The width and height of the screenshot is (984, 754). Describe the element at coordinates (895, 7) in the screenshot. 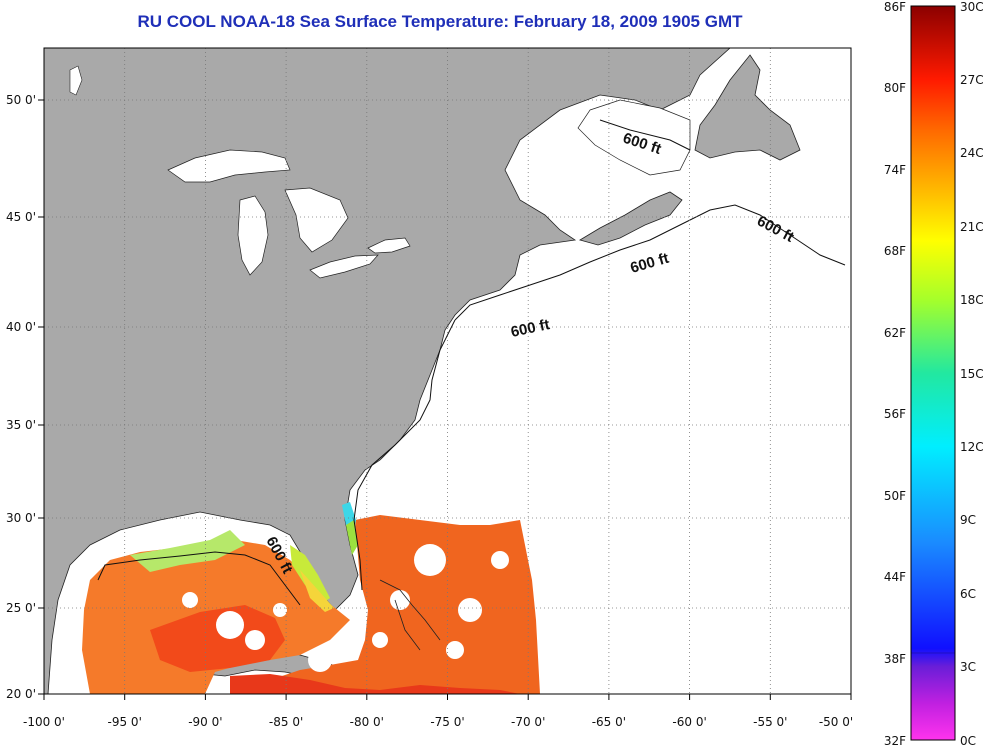

I see `fahrenheit-label: 86F` at that location.